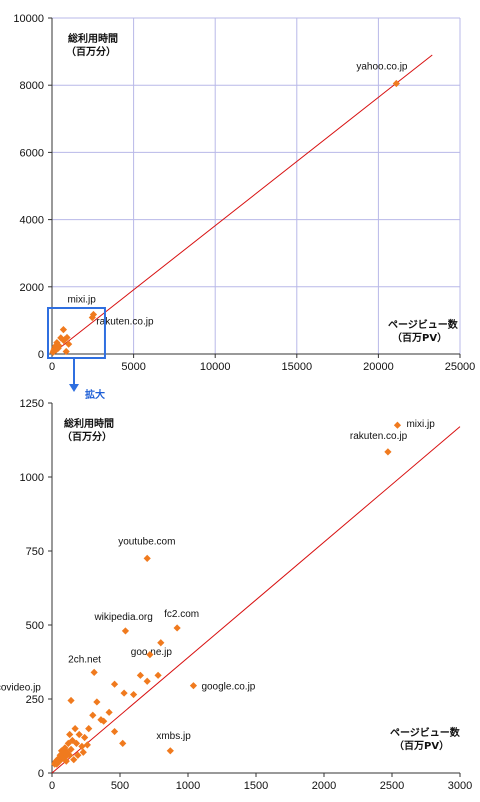 This screenshot has width=480, height=802. Describe the element at coordinates (28, 19) in the screenshot. I see `y-tick-label: 10000` at that location.